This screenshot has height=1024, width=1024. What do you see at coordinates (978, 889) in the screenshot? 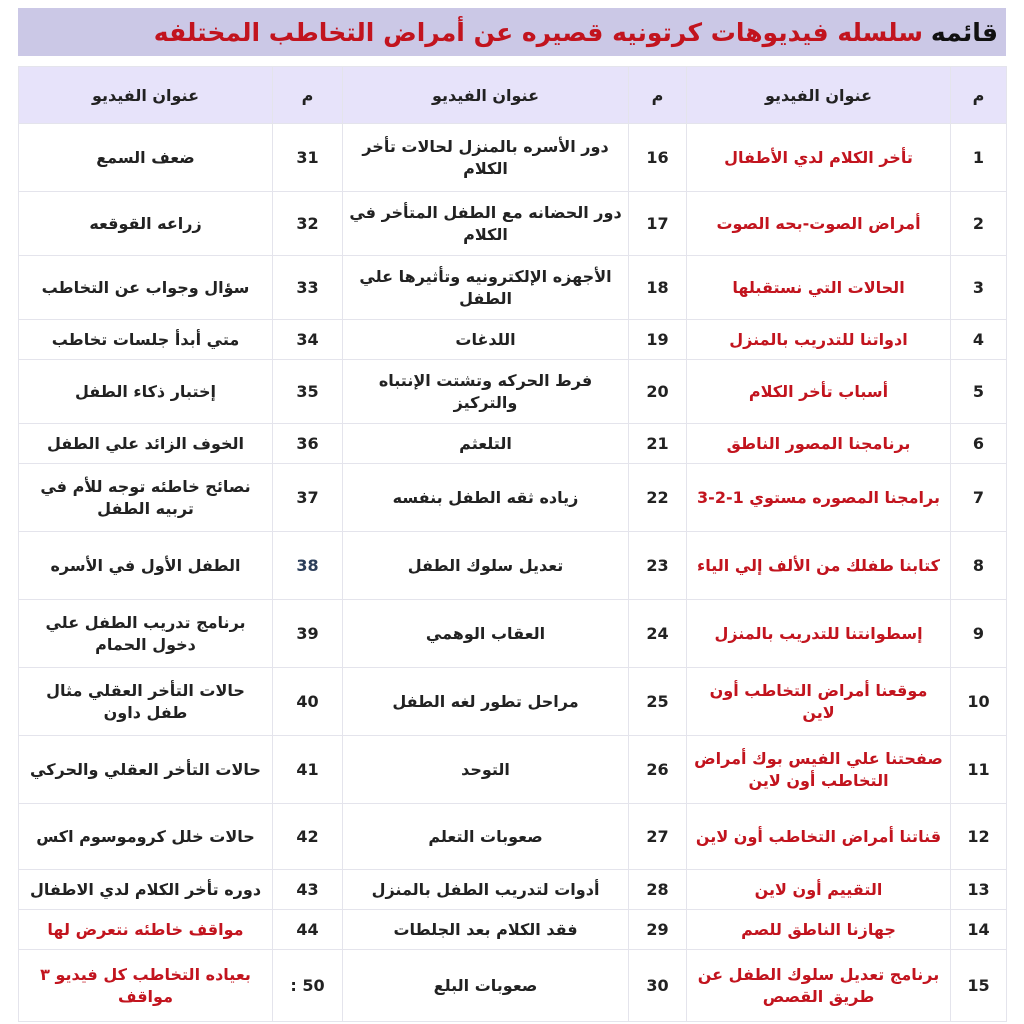
I see `video-number: 13` at bounding box center [978, 889].